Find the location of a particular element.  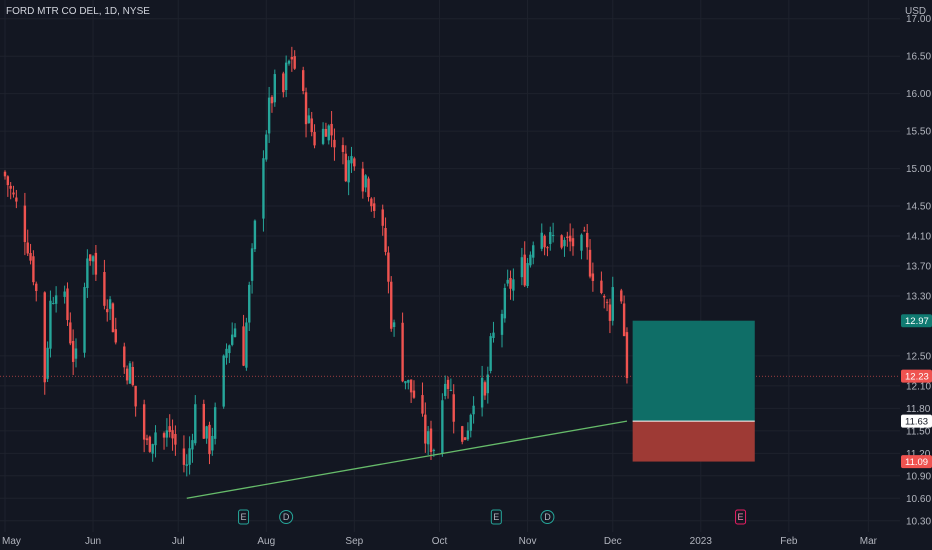

long-position-tool is located at coordinates (693, 391).